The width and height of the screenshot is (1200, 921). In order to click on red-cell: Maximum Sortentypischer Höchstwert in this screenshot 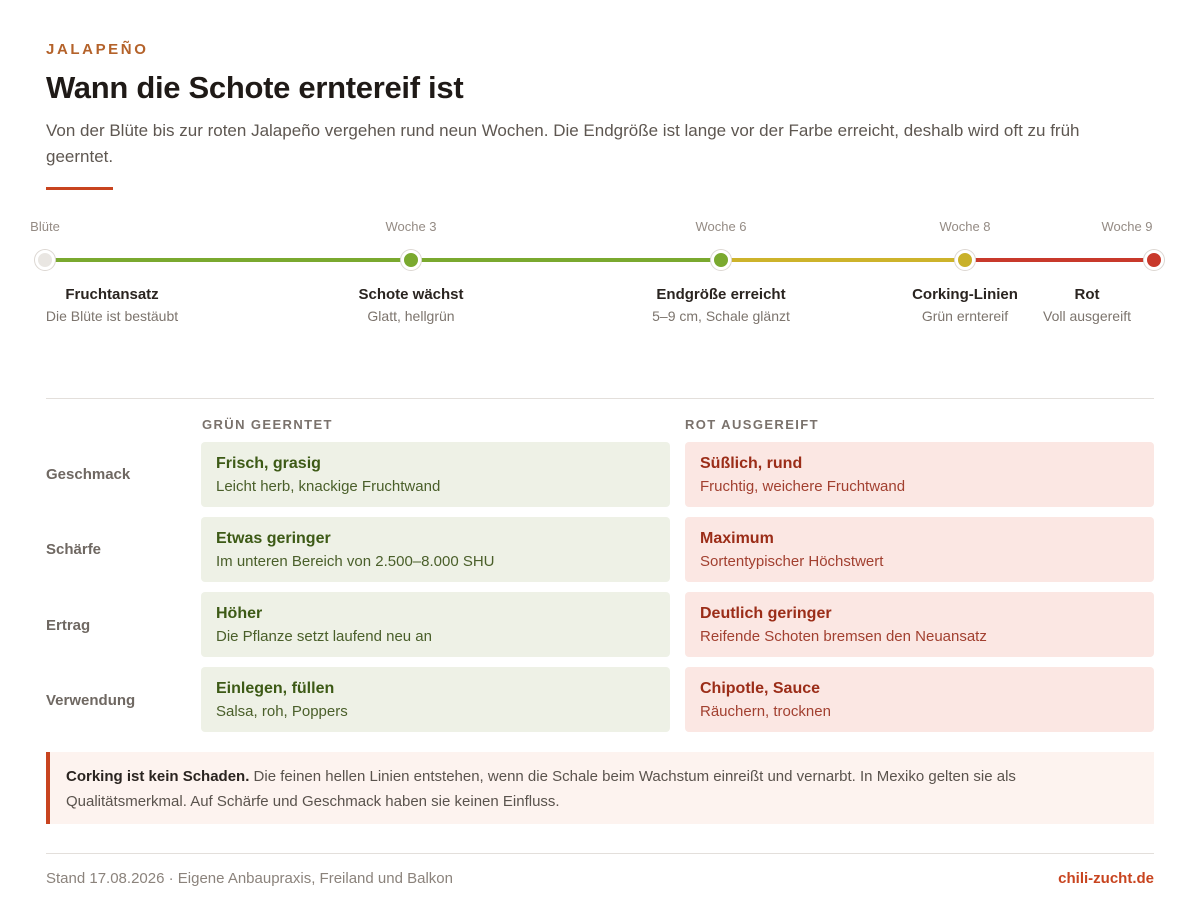, I will do `click(919, 549)`.